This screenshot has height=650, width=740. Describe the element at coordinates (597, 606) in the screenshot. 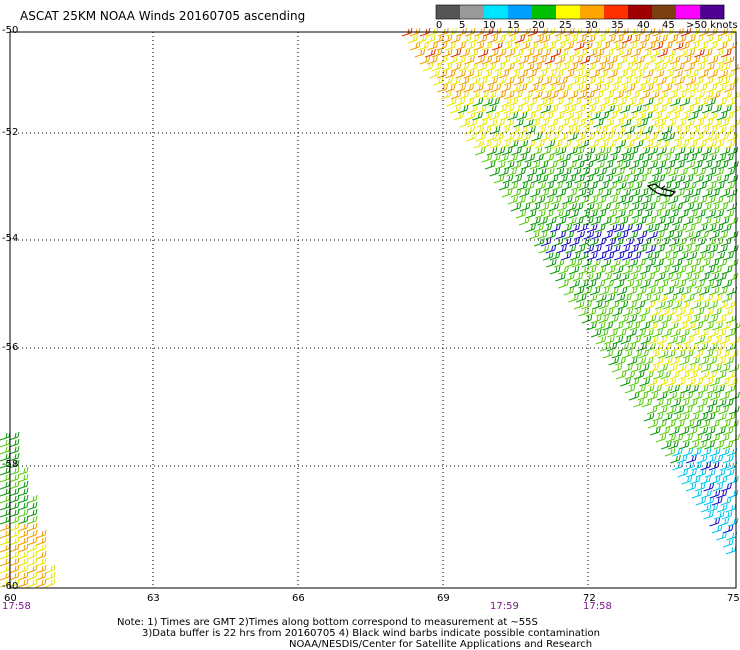

I see `time-label: 17:58` at that location.